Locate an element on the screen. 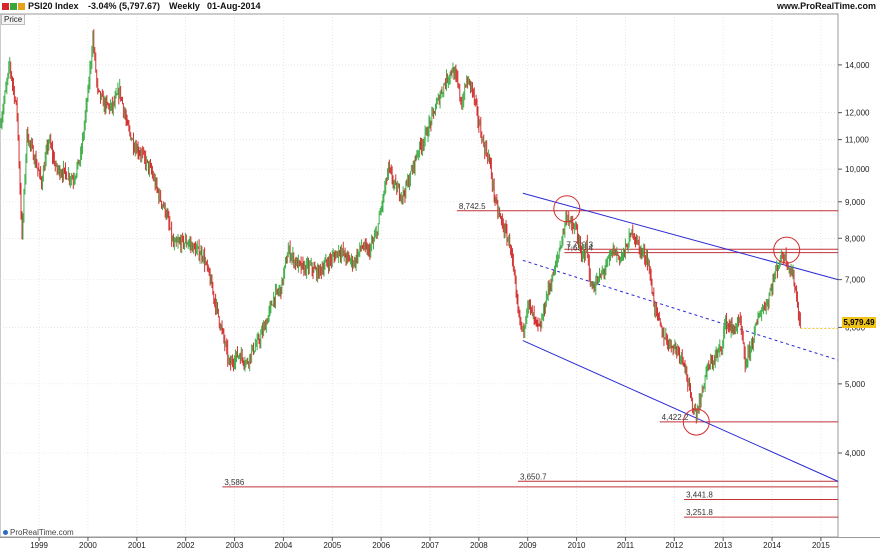 This screenshot has width=880, height=550. y-tick-label: 10,000 is located at coordinates (857, 169).